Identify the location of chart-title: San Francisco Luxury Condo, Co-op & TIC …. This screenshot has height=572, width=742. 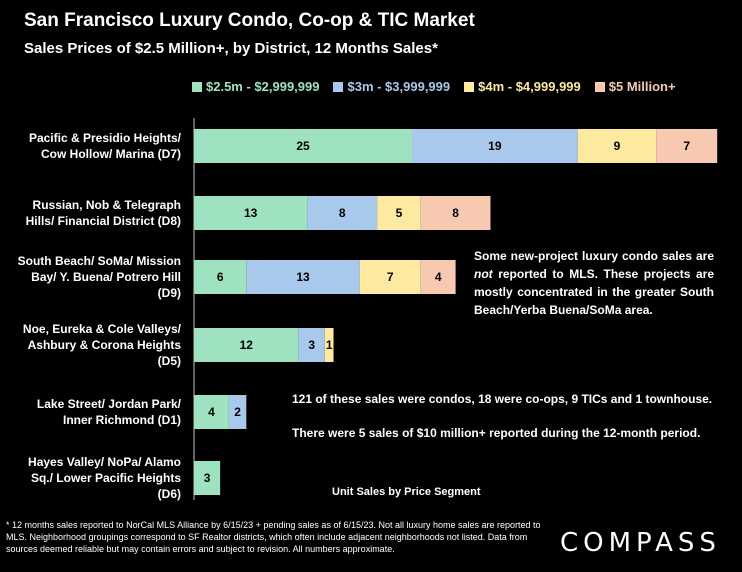
(249, 20).